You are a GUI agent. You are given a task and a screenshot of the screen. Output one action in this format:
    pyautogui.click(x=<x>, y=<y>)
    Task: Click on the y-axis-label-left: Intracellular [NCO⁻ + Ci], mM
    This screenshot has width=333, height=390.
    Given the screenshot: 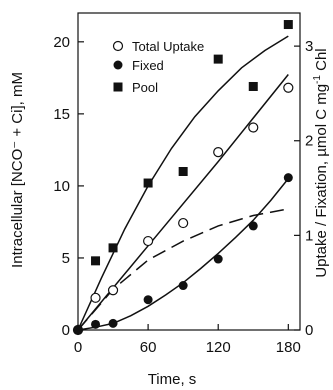 What is the action you would take?
    pyautogui.click(x=17, y=170)
    